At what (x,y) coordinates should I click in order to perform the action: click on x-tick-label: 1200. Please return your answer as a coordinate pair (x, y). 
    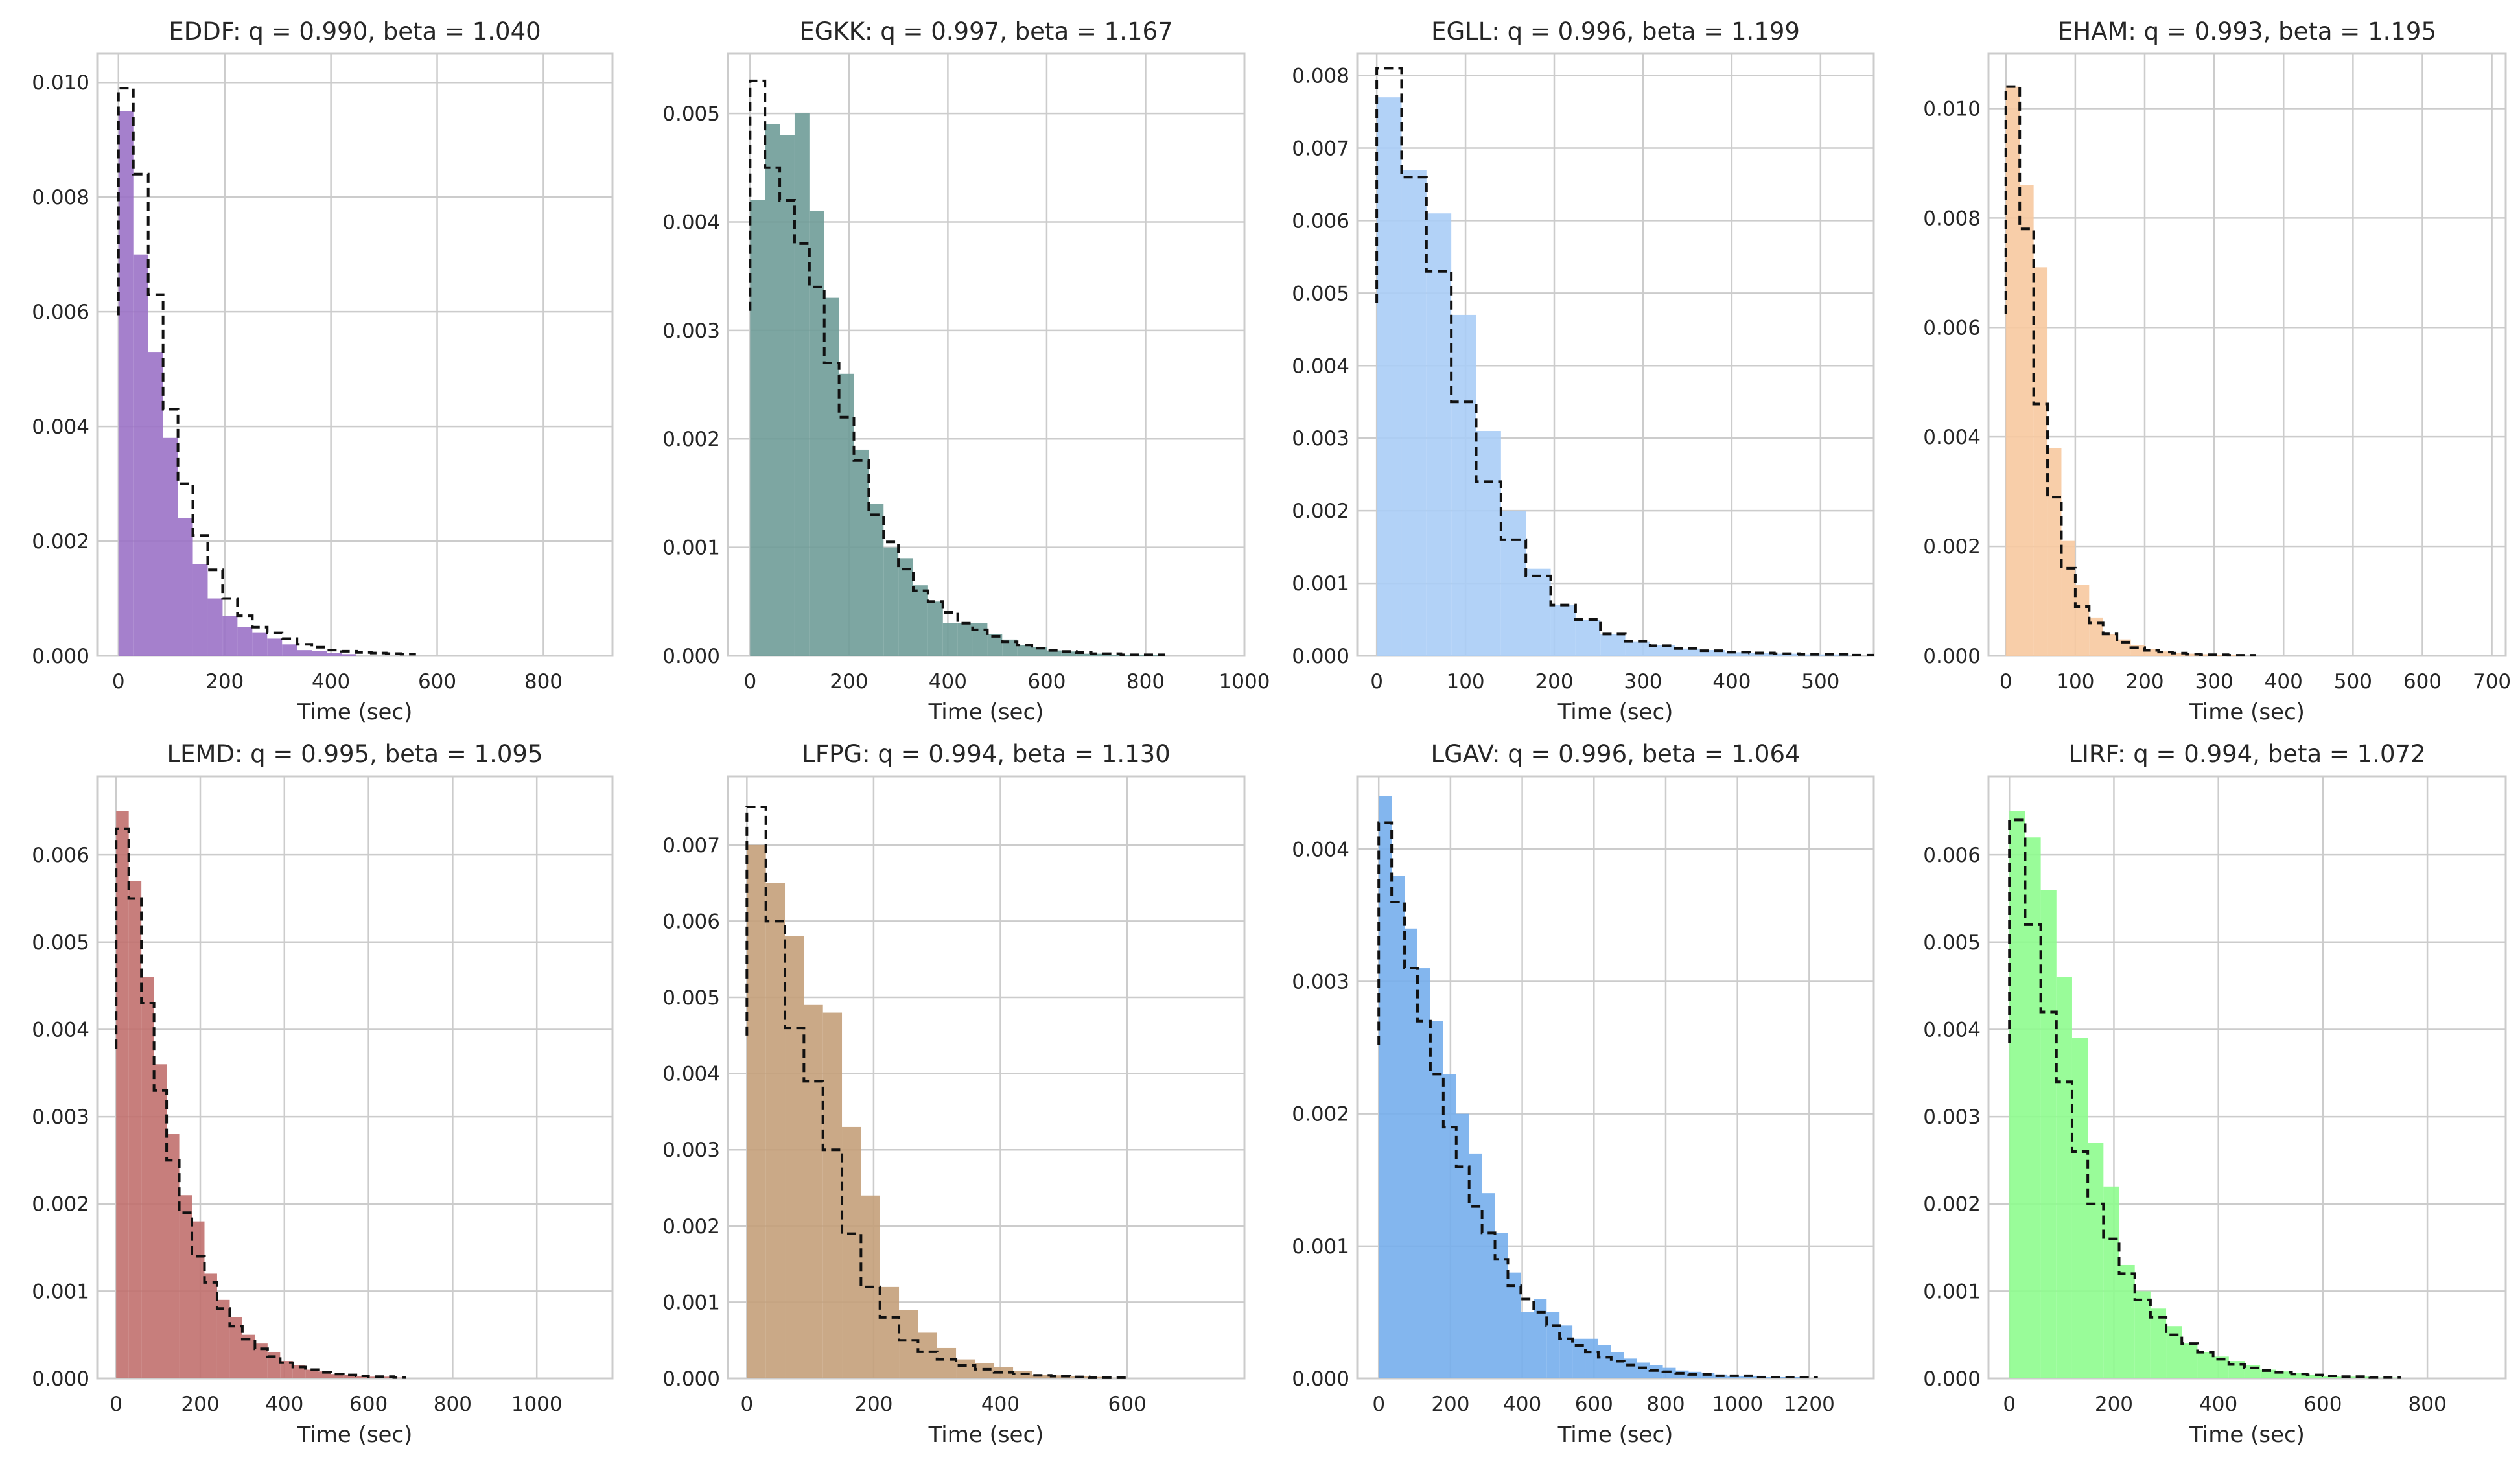
    Looking at the image, I should click on (1809, 1404).